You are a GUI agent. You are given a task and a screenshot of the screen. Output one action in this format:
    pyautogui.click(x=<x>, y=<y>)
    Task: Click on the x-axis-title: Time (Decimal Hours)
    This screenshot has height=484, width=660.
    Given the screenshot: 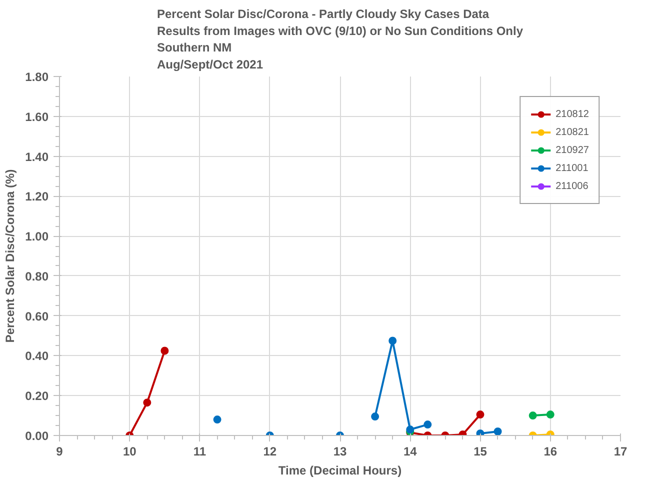 What is the action you would take?
    pyautogui.click(x=340, y=471)
    